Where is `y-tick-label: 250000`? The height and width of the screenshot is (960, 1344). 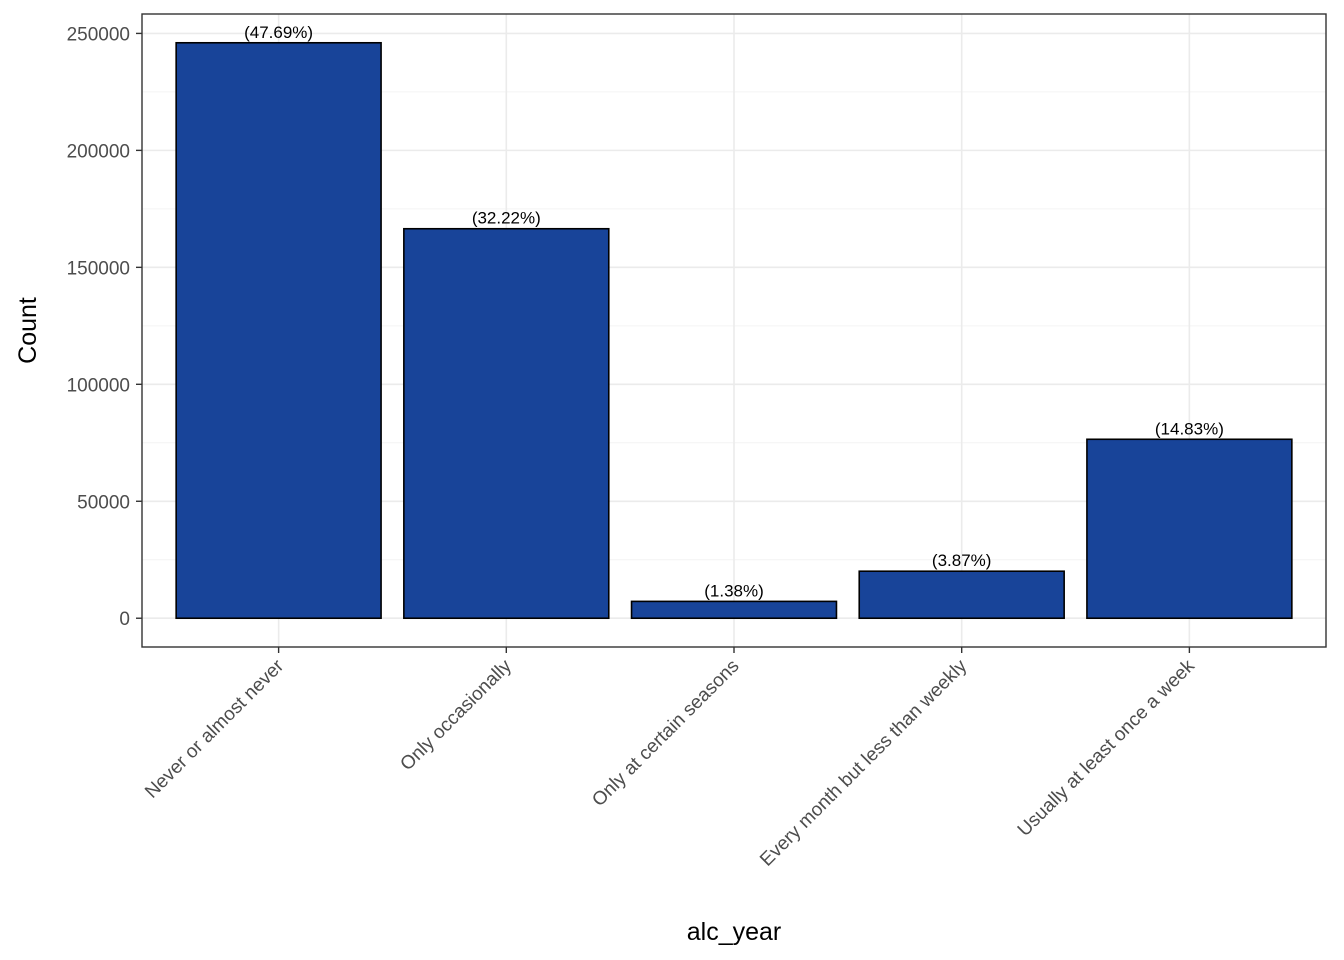
y-tick-label: 250000 is located at coordinates (98, 34).